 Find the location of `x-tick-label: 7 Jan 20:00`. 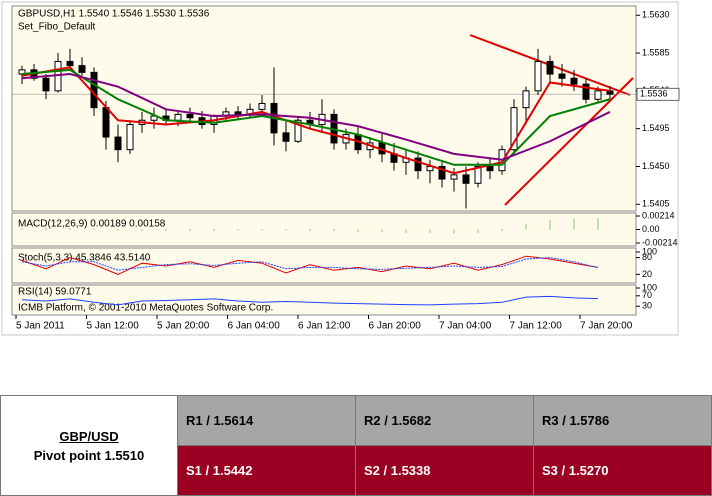

x-tick-label: 7 Jan 20:00 is located at coordinates (606, 326).